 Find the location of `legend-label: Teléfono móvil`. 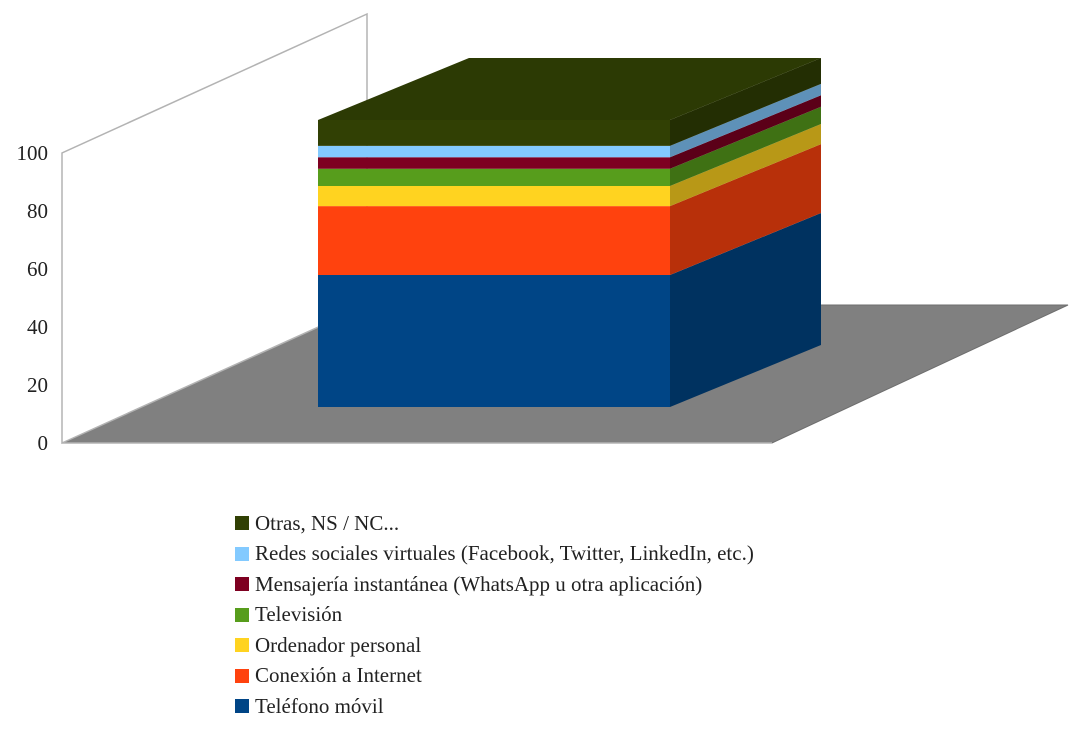

legend-label: Teléfono móvil is located at coordinates (319, 705).